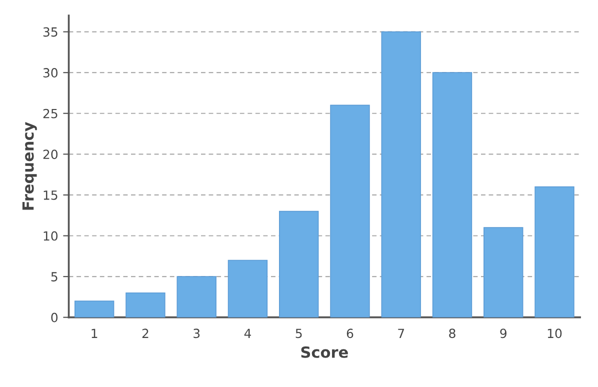 The width and height of the screenshot is (598, 387). What do you see at coordinates (350, 333) in the screenshot?
I see `x-tick-label: 6` at bounding box center [350, 333].